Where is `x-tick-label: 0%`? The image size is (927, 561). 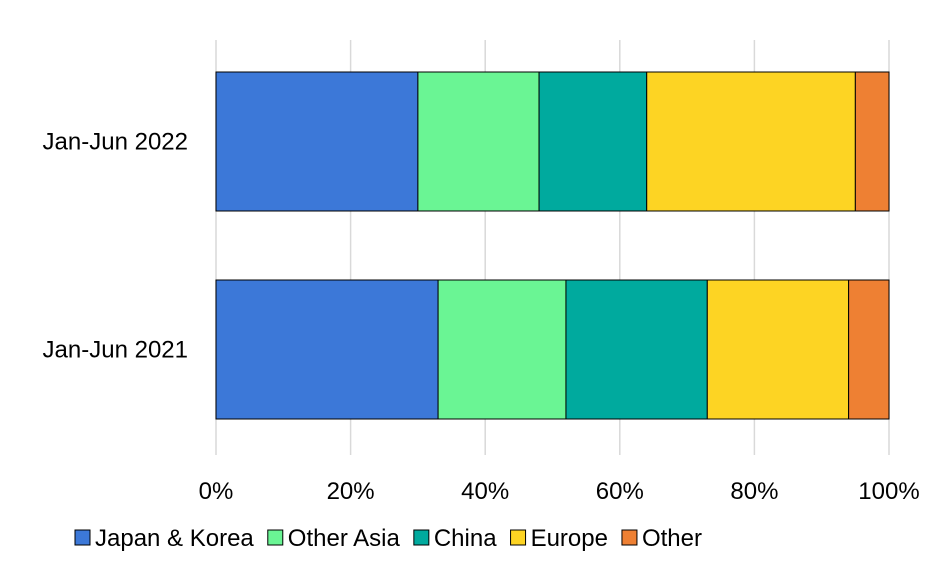 x-tick-label: 0% is located at coordinates (216, 491).